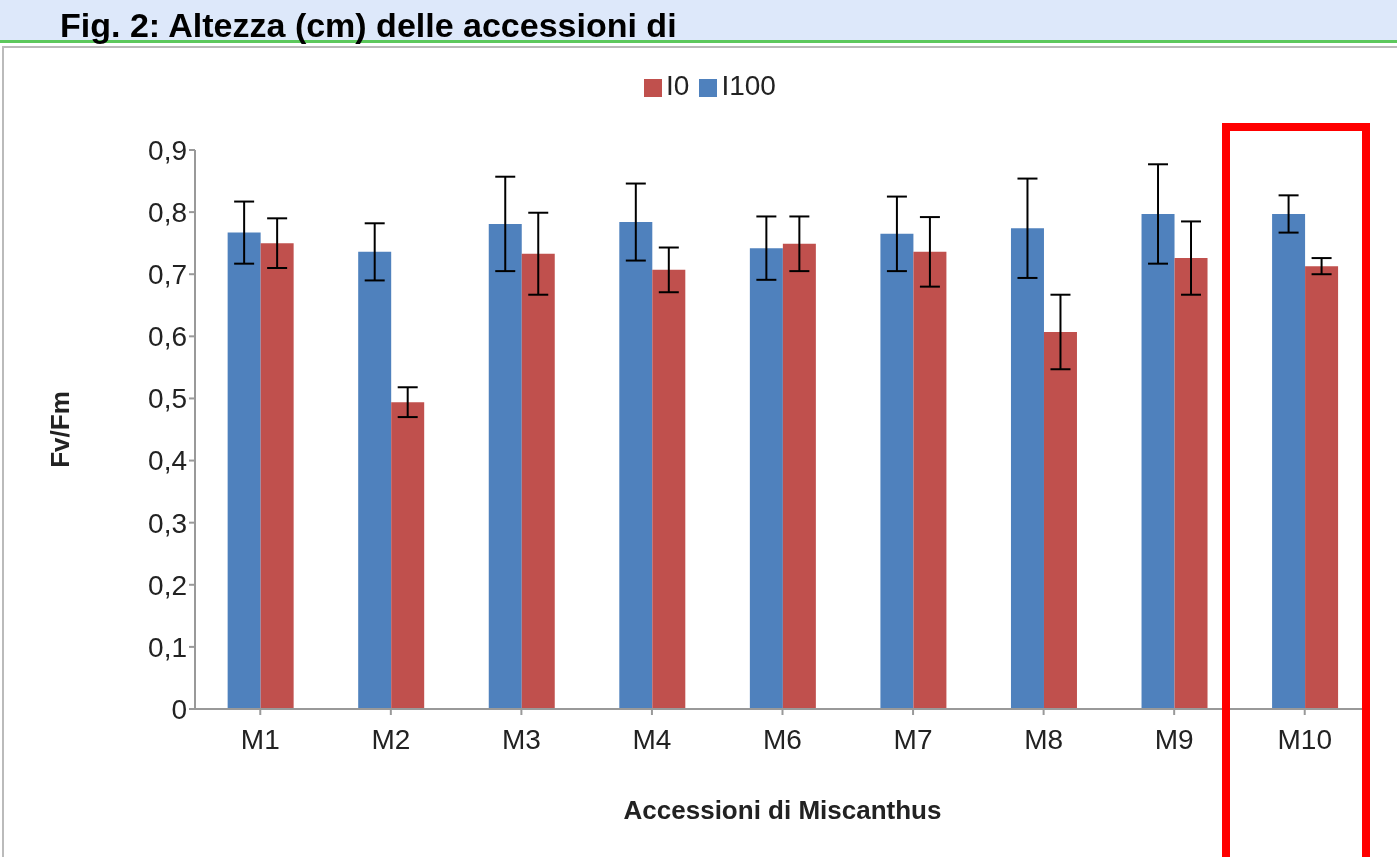  I want to click on legend-label: I0, so click(678, 85).